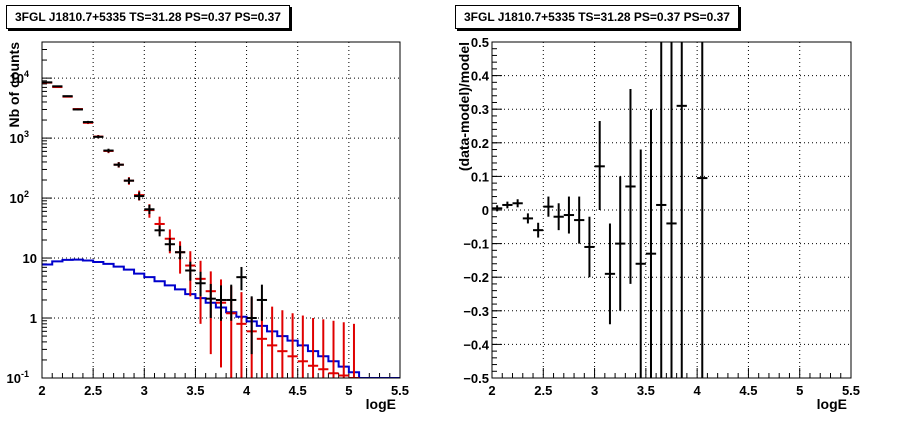 The height and width of the screenshot is (421, 898). I want to click on y-axis-label: (data-model)/model, so click(464, 106).